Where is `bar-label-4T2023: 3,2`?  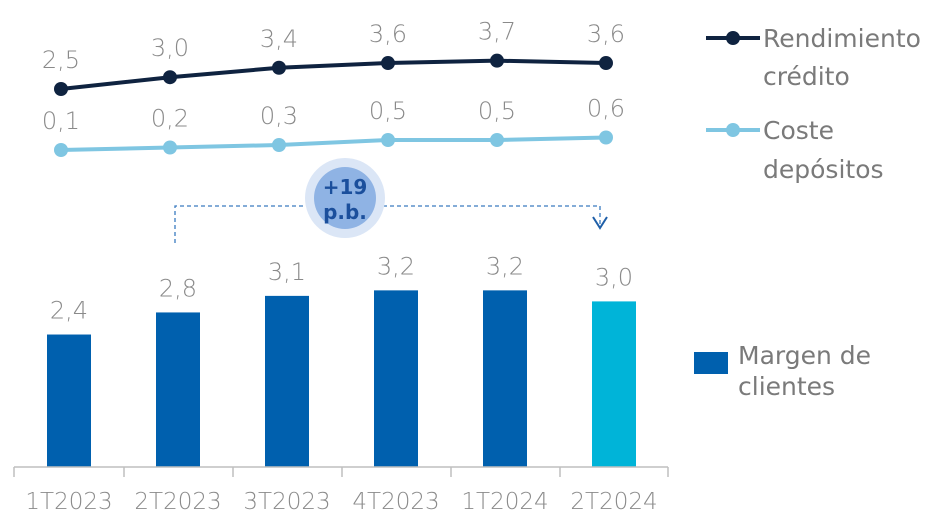
bar-label-4T2023: 3,2 is located at coordinates (396, 266).